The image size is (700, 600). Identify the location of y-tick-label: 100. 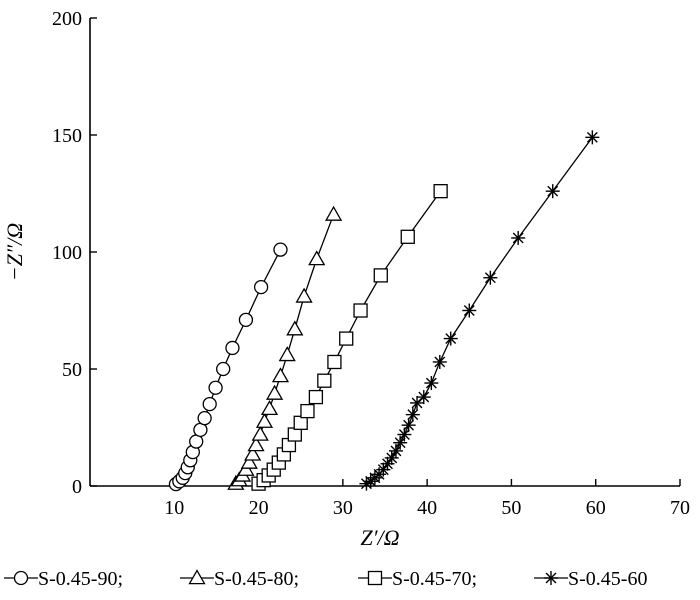
(67, 253).